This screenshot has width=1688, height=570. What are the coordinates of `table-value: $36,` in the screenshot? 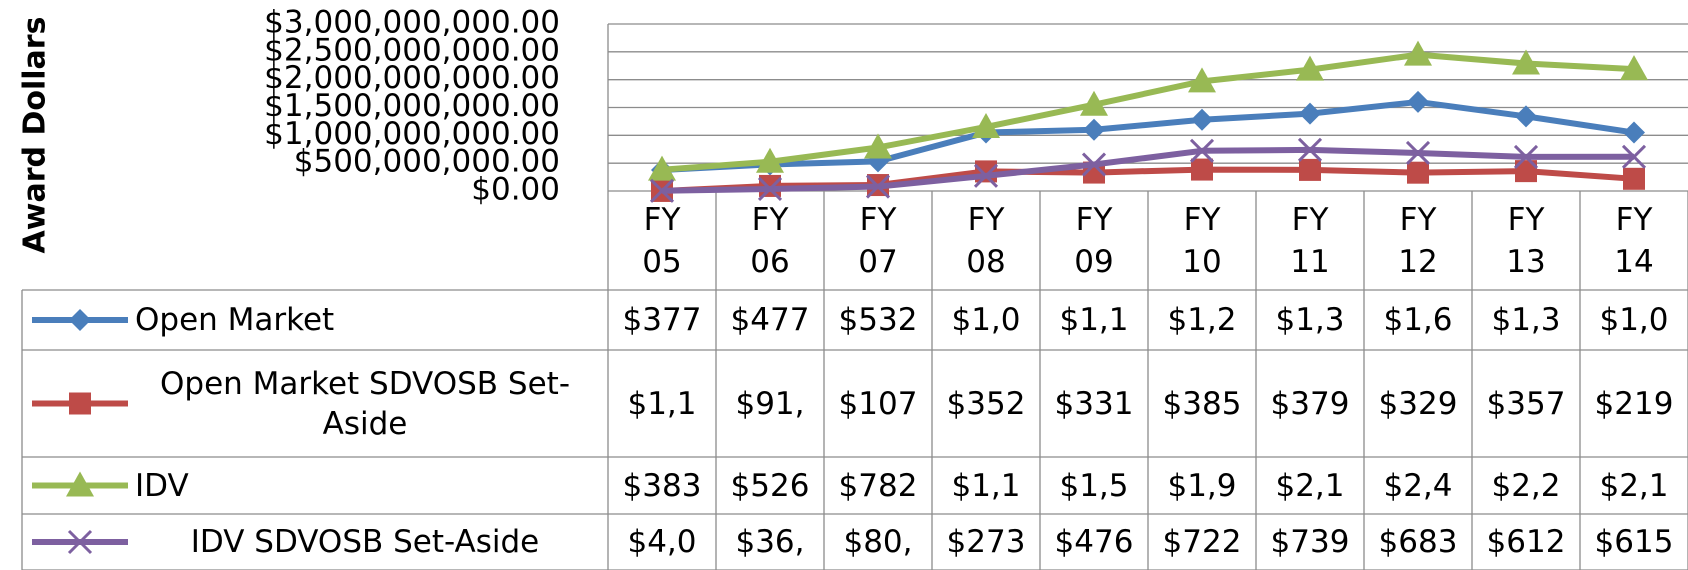 It's located at (770, 542).